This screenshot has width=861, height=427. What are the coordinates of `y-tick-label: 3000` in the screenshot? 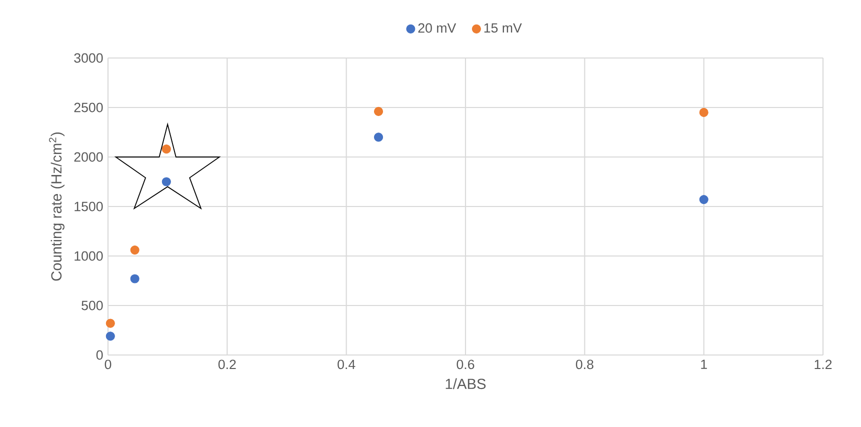 It's located at (88, 58).